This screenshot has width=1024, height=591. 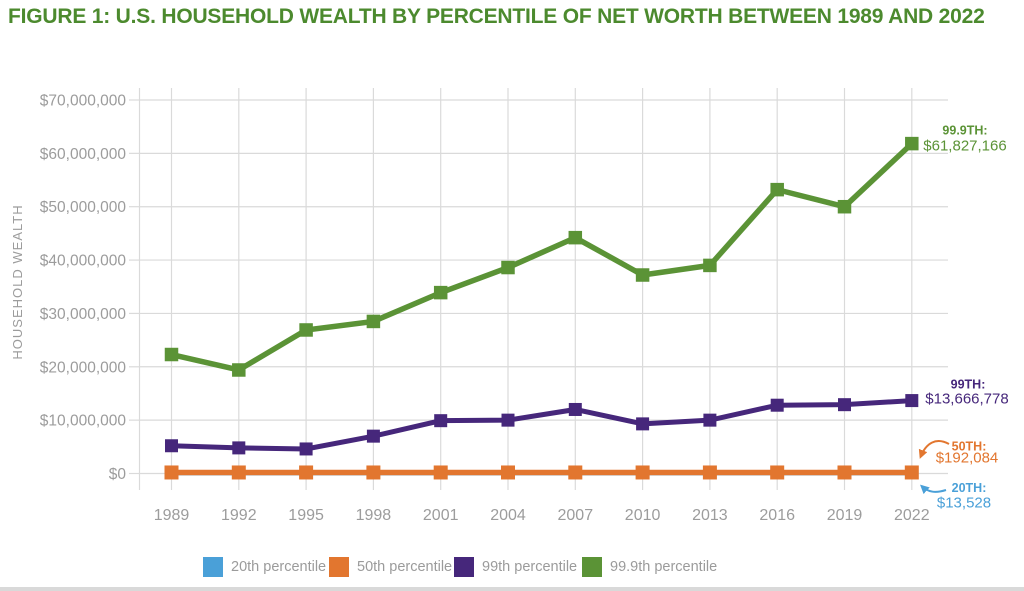 What do you see at coordinates (83, 154) in the screenshot?
I see `svg-text: $60,000,000` at bounding box center [83, 154].